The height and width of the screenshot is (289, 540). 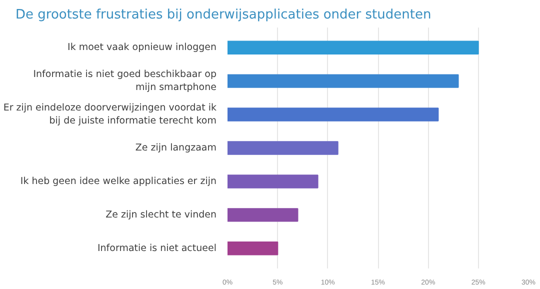 What do you see at coordinates (161, 214) in the screenshot?
I see `y-tick-label: Ze zijn slecht te vinden` at bounding box center [161, 214].